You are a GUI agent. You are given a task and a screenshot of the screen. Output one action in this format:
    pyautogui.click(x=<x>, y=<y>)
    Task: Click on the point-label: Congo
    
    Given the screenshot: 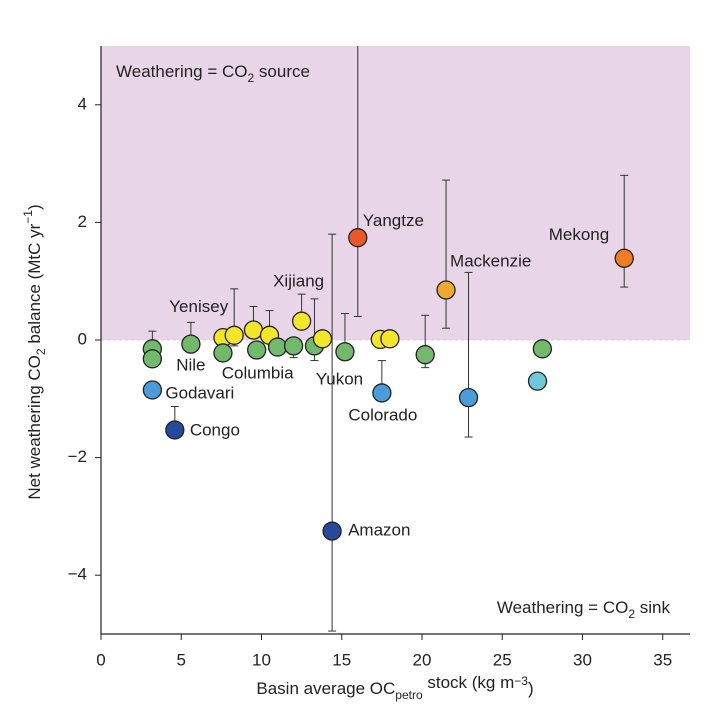 What is the action you would take?
    pyautogui.click(x=215, y=429)
    